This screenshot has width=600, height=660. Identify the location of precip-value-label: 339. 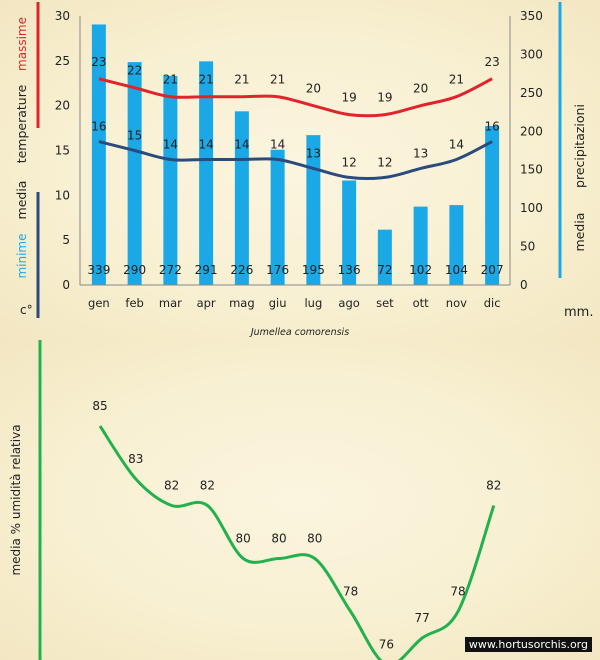
(98, 270).